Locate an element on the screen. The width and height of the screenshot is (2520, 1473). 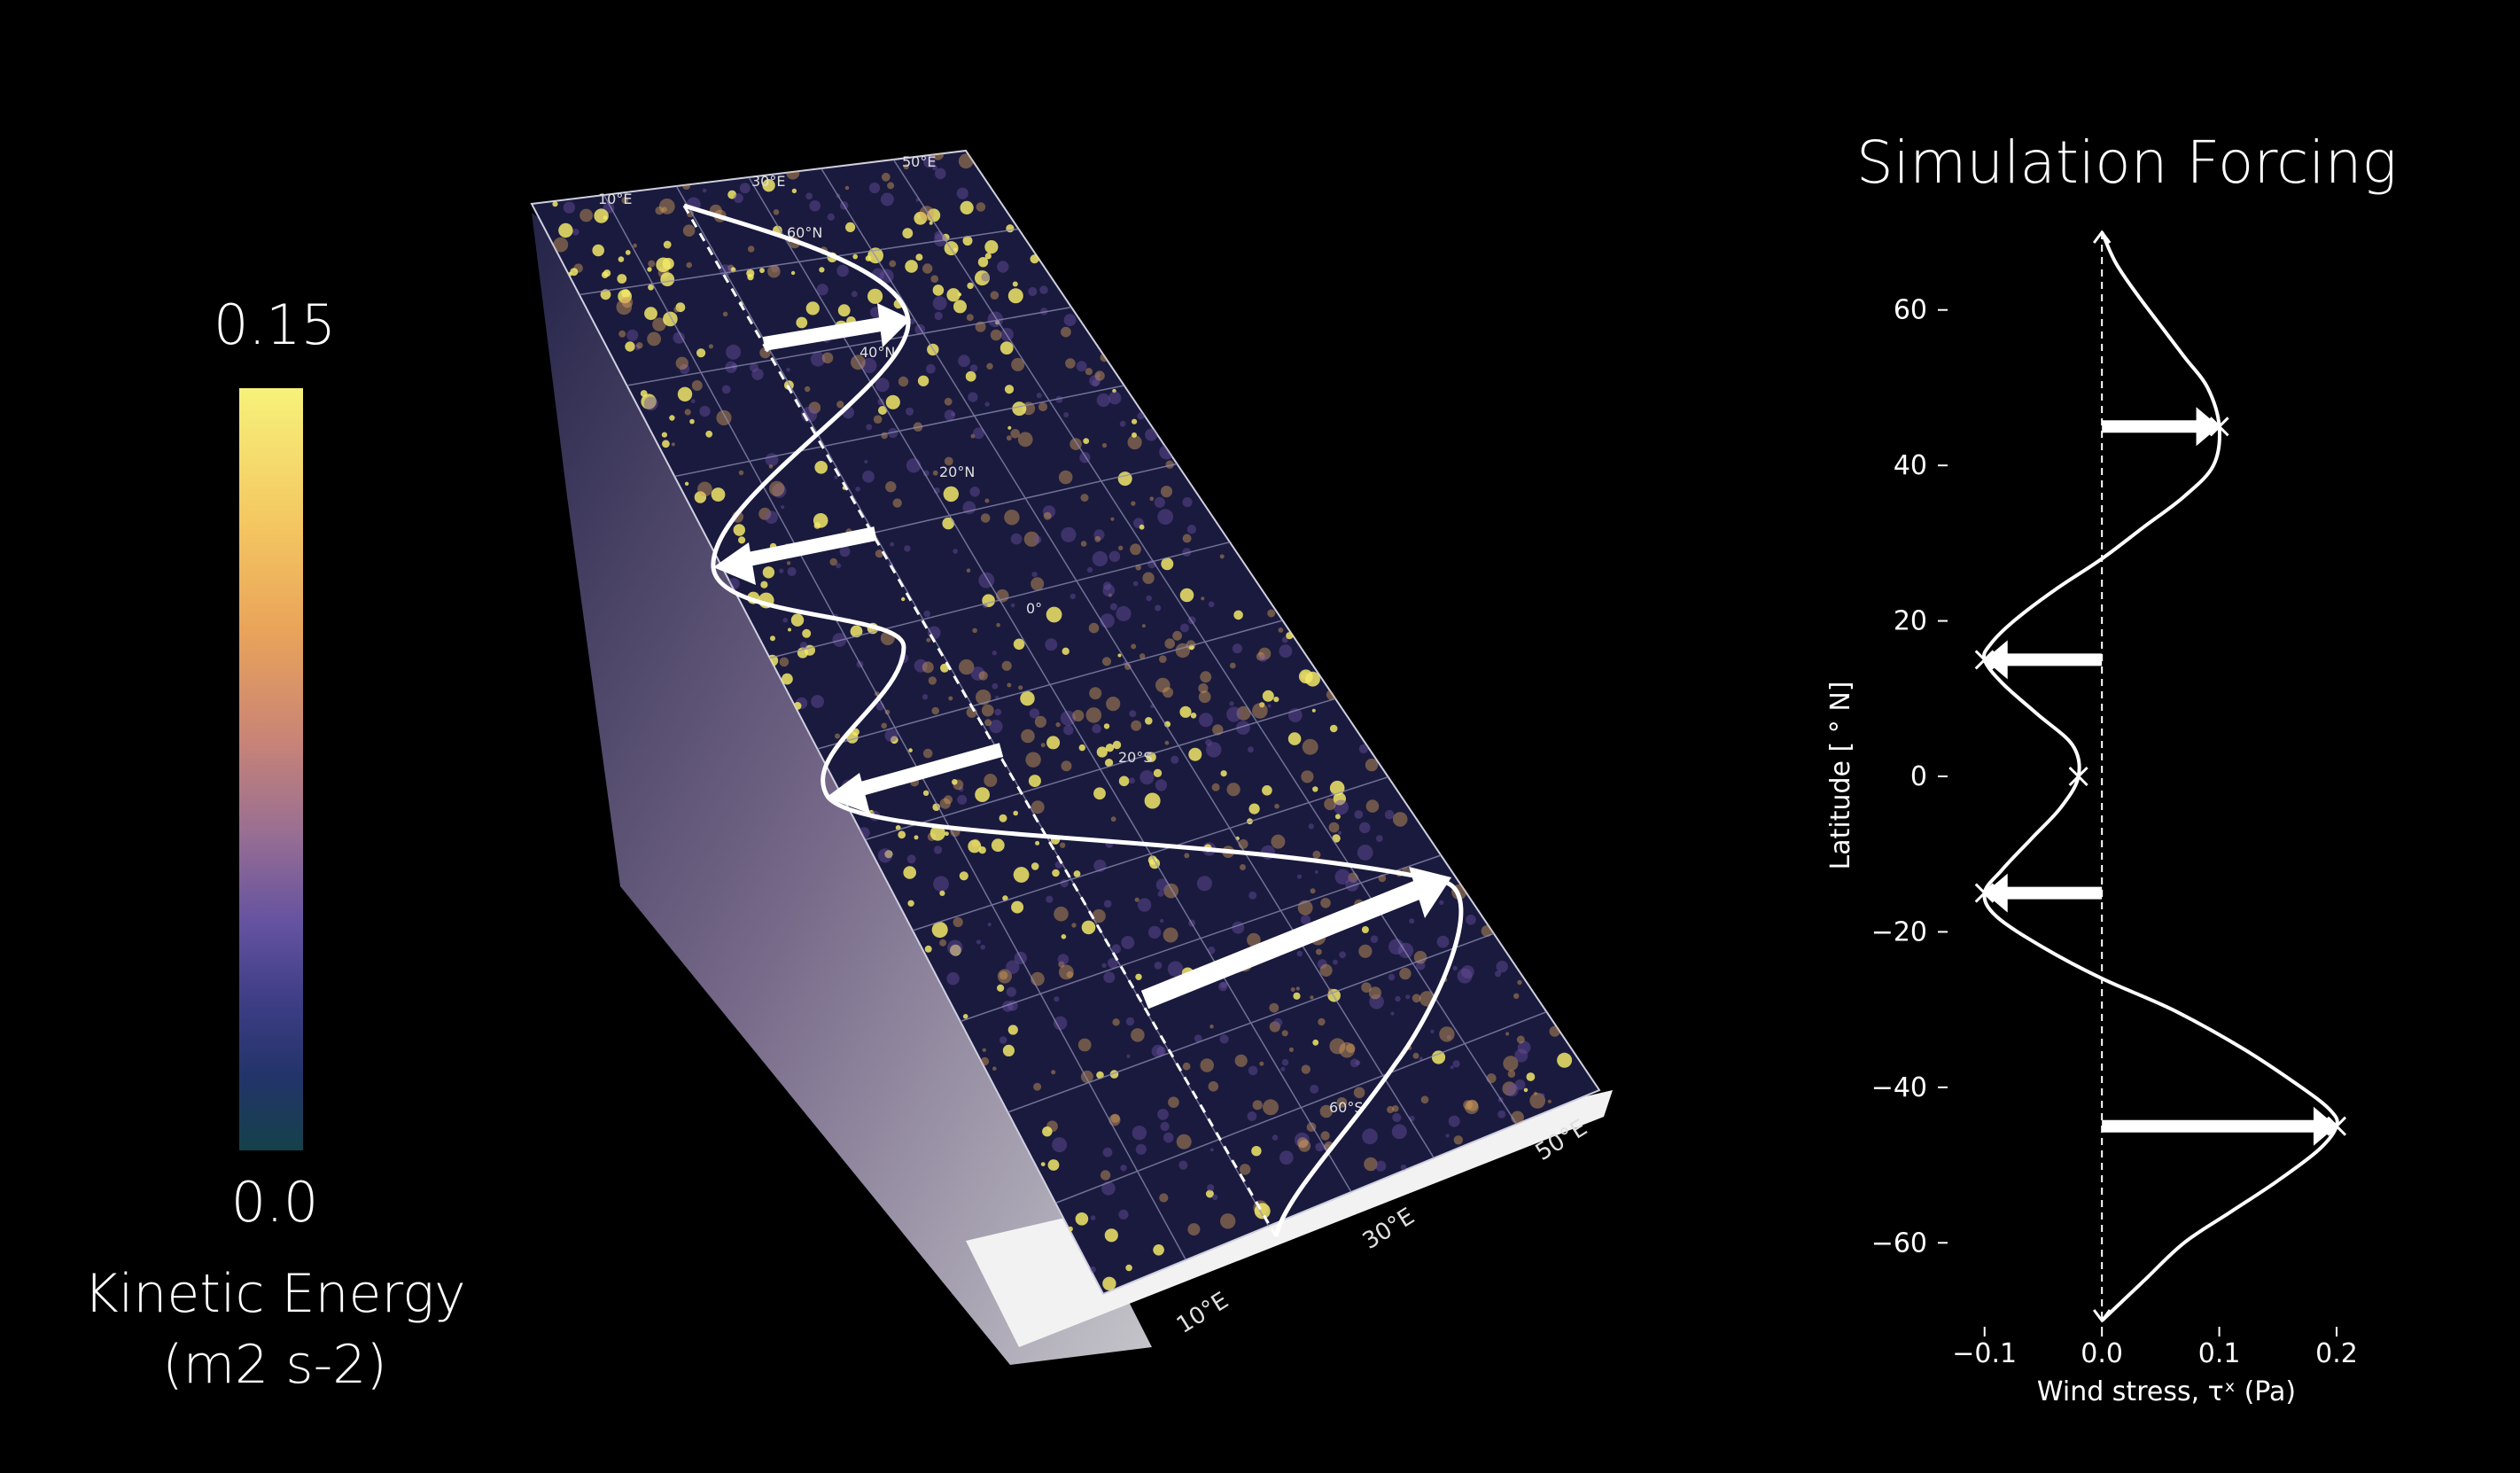
map-lat-label: 0° is located at coordinates (1034, 608).